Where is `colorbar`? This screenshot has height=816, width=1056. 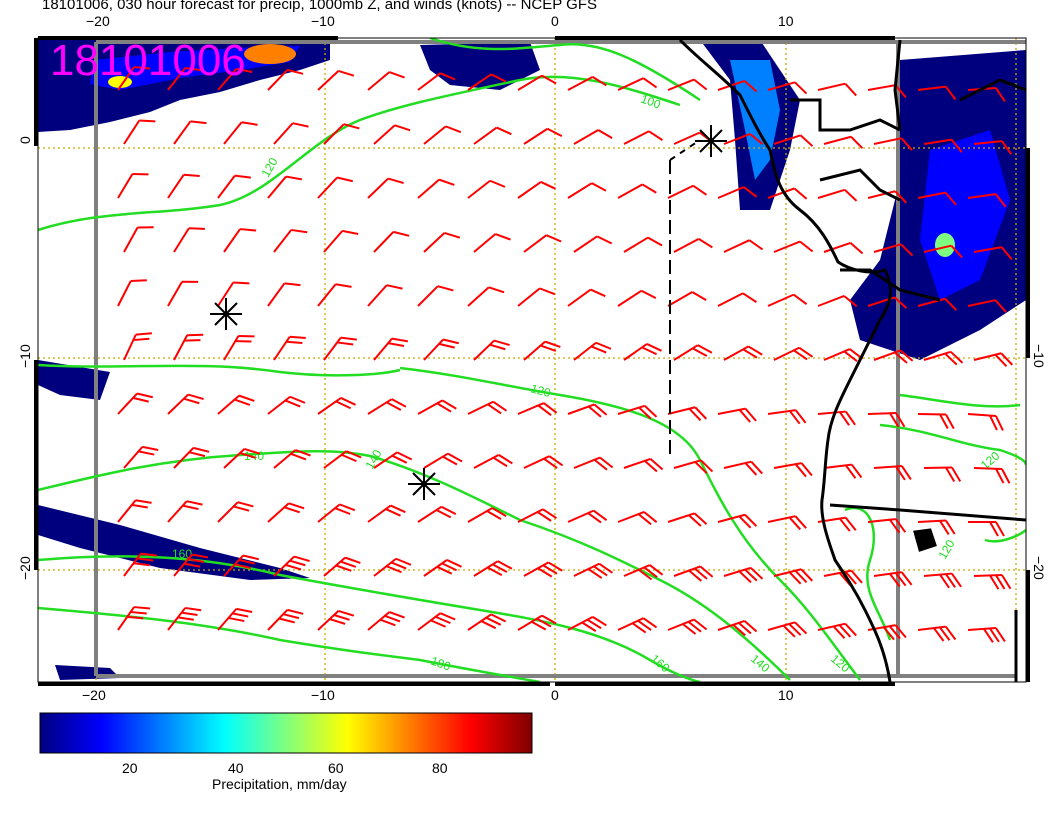
colorbar is located at coordinates (286, 733).